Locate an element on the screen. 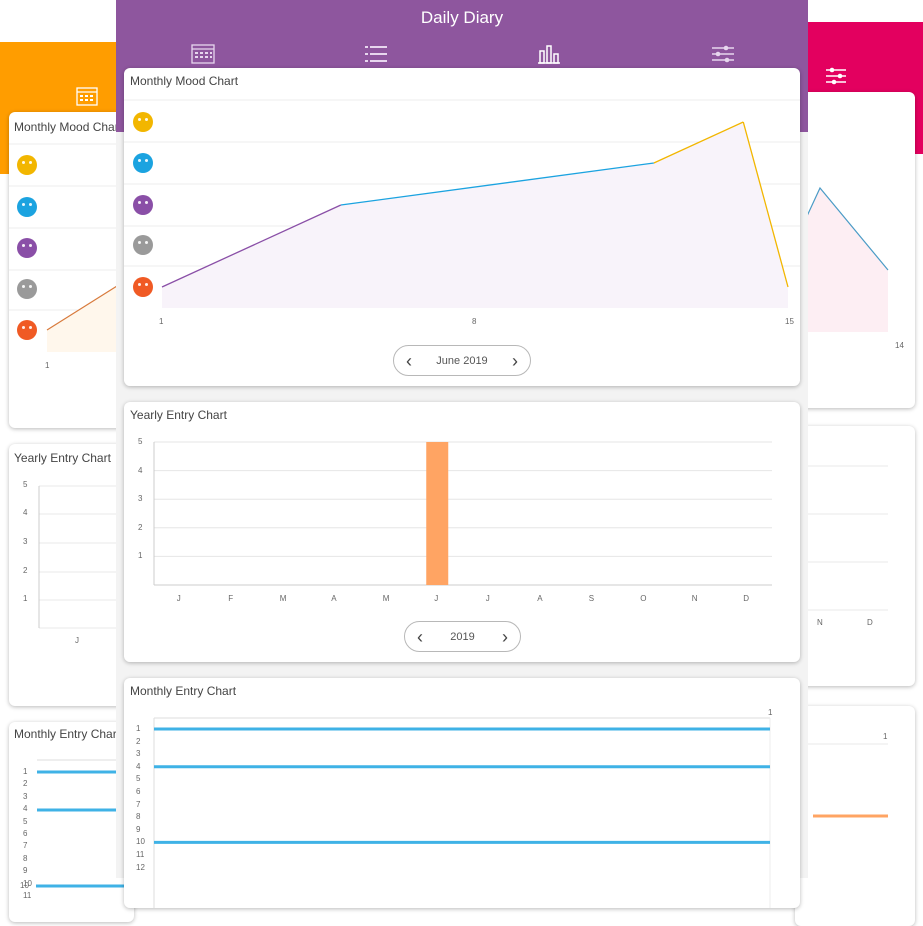  yearly-y-tick: 3 is located at coordinates (140, 499).